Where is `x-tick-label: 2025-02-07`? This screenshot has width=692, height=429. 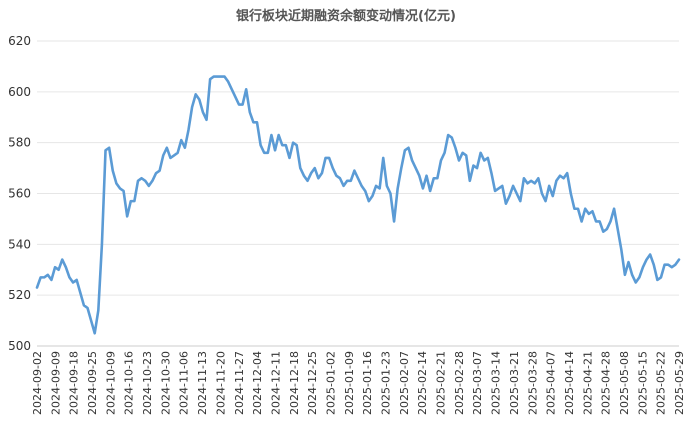 x-tick-label: 2025-02-07 is located at coordinates (404, 383).